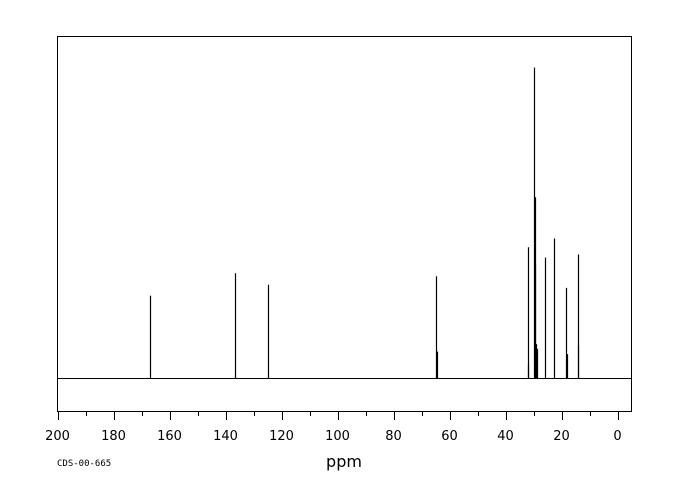  I want to click on x-tick-label: 0, so click(617, 436).